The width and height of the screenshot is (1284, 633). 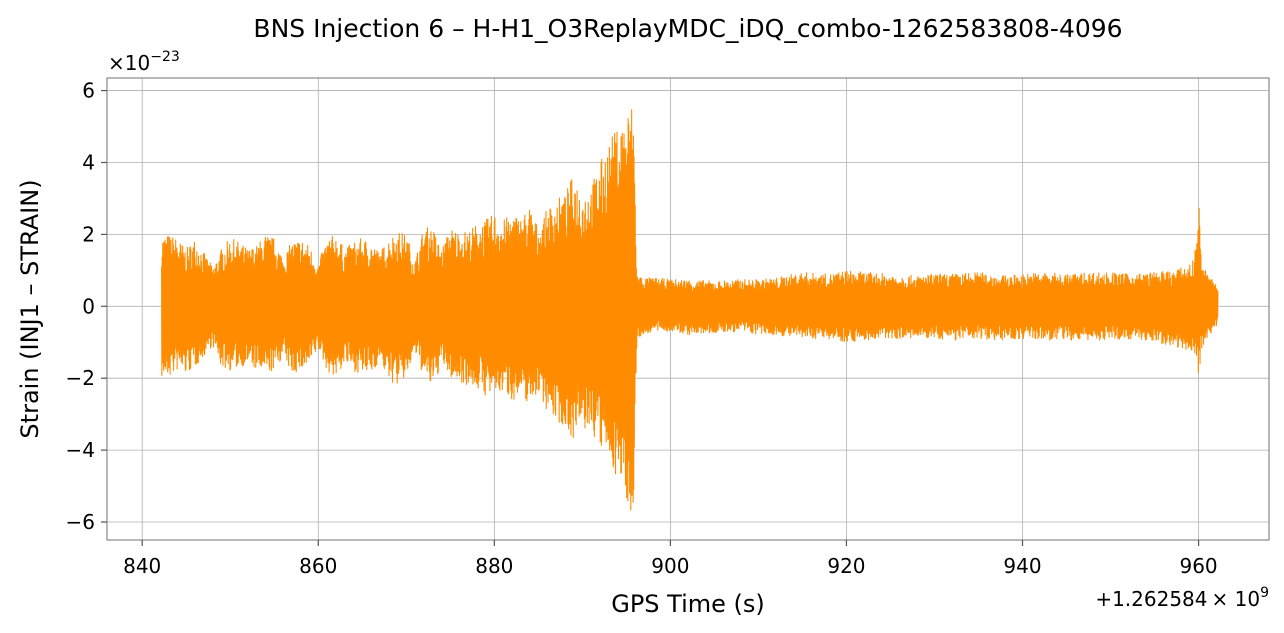 I want to click on x-tick-label: 880, so click(x=494, y=566).